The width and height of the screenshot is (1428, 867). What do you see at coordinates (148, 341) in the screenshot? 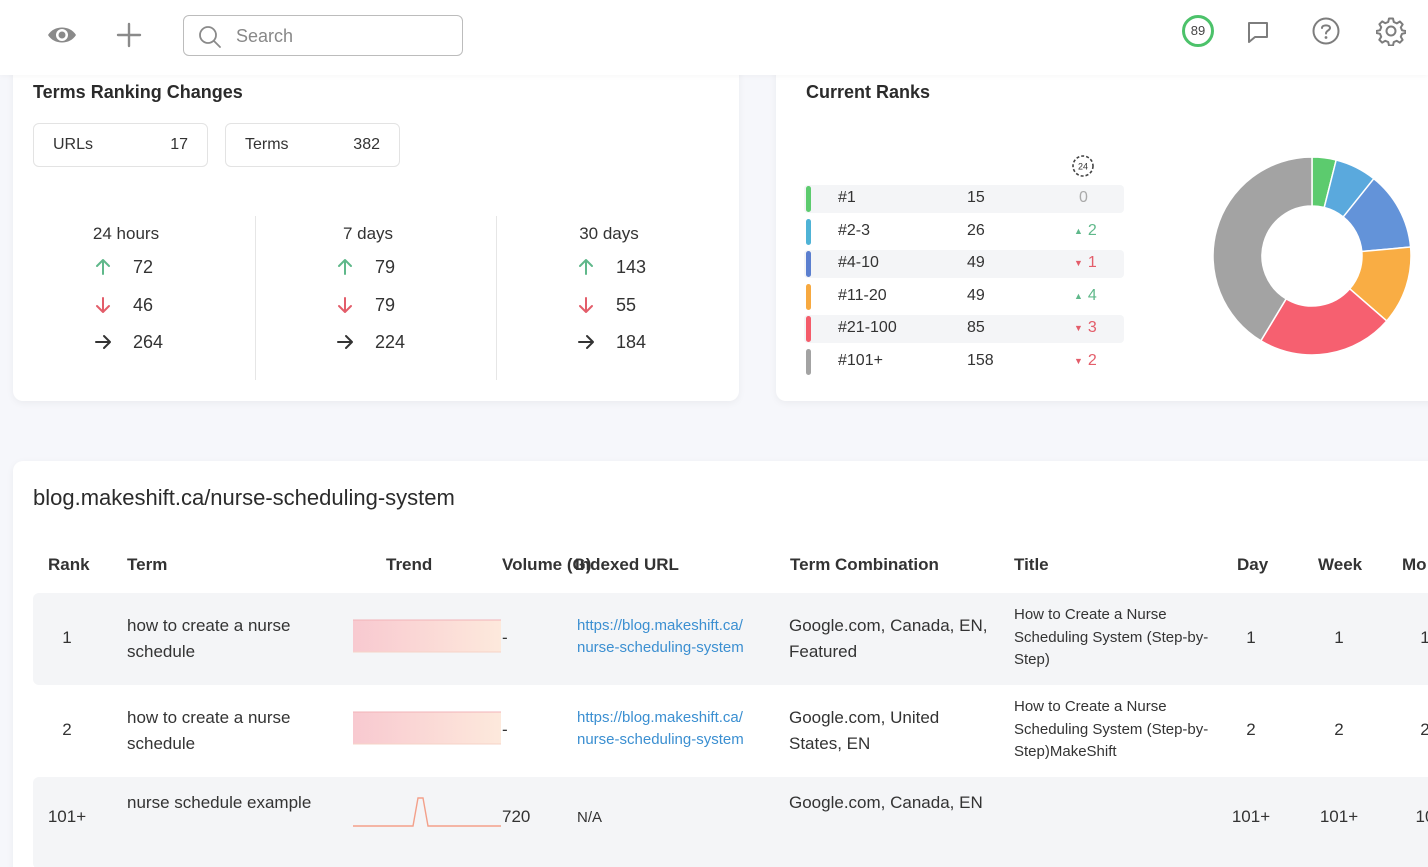
I see `same-count: 264` at bounding box center [148, 341].